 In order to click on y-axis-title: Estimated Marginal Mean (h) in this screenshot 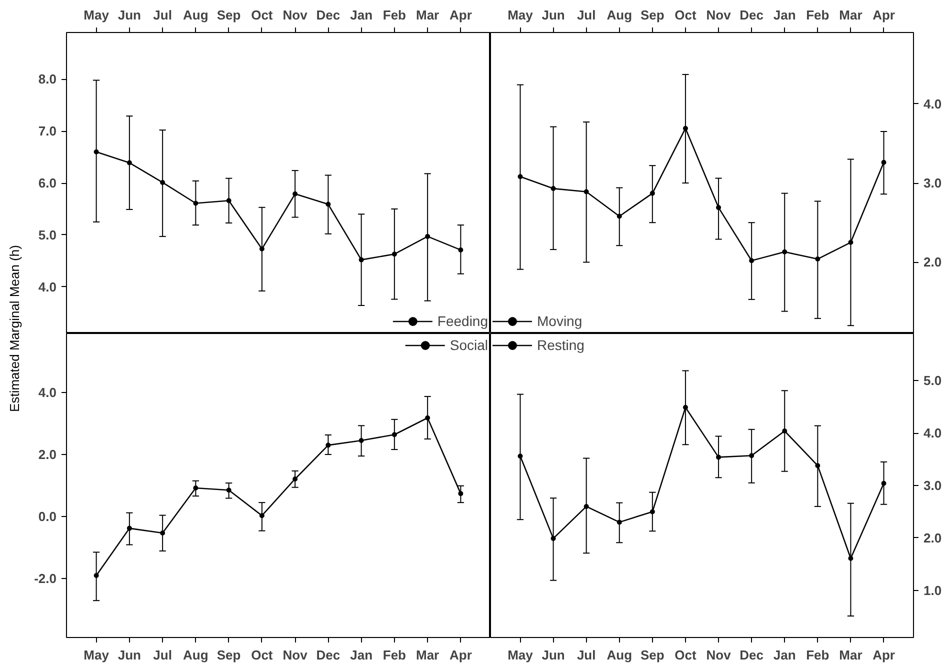, I will do `click(14, 328)`.